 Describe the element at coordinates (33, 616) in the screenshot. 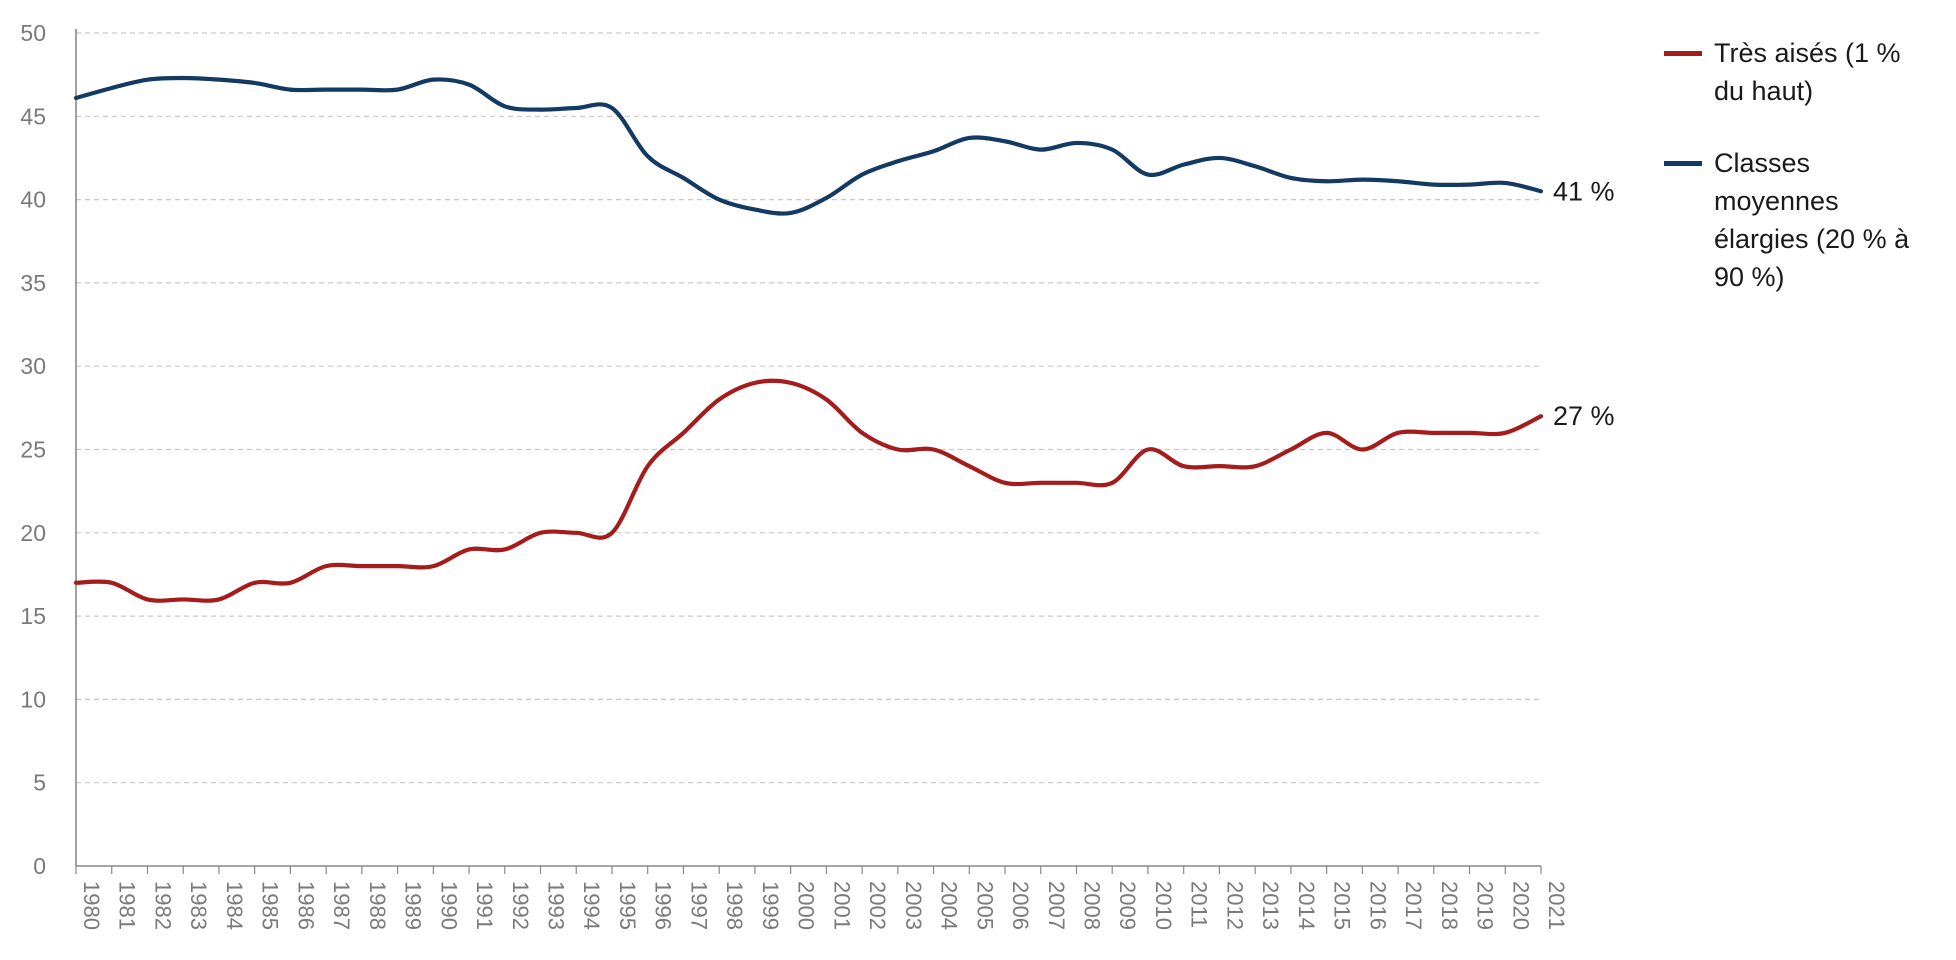

I see `y-tick-label-15: 15` at that location.